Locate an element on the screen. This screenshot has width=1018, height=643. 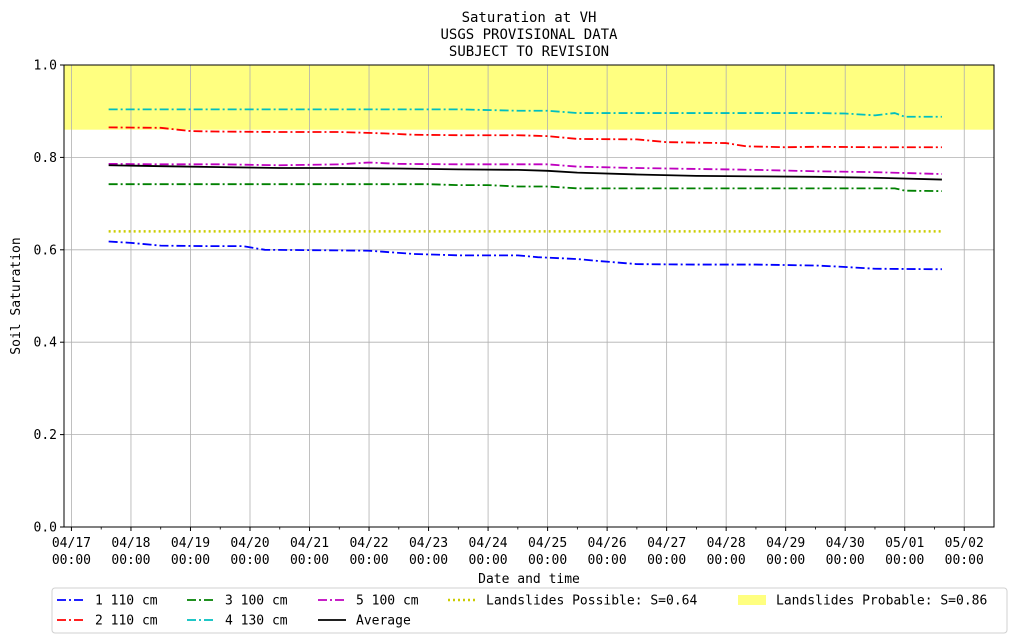
y-tick-label: 0.4 is located at coordinates (46, 343).